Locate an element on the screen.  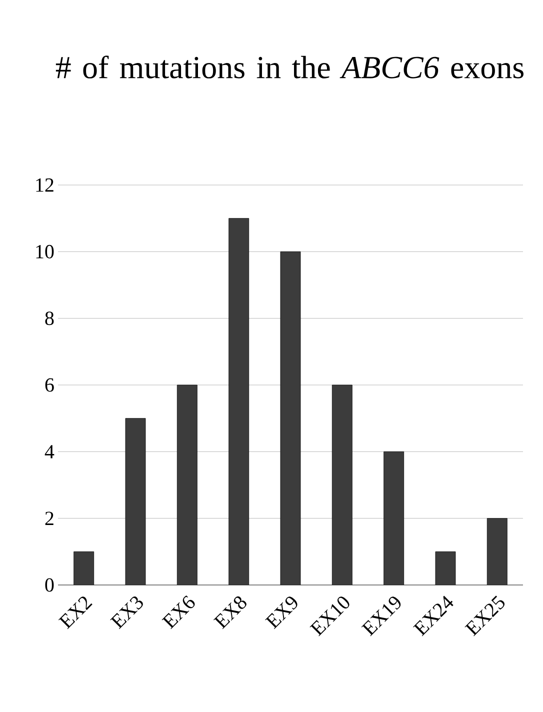
x-tick-label: EX3 is located at coordinates (126, 613).